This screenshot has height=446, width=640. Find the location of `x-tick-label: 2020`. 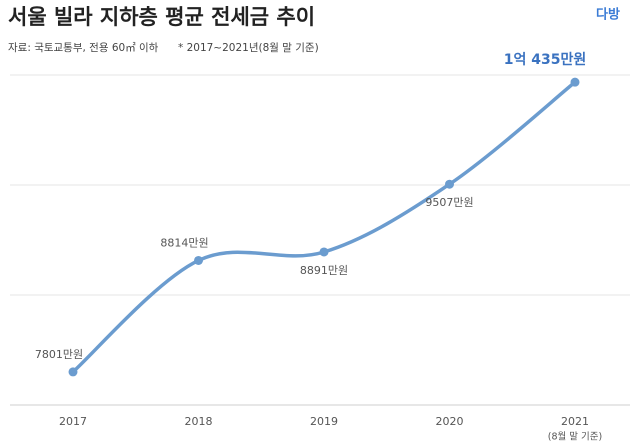

x-tick-label: 2020 is located at coordinates (450, 421).